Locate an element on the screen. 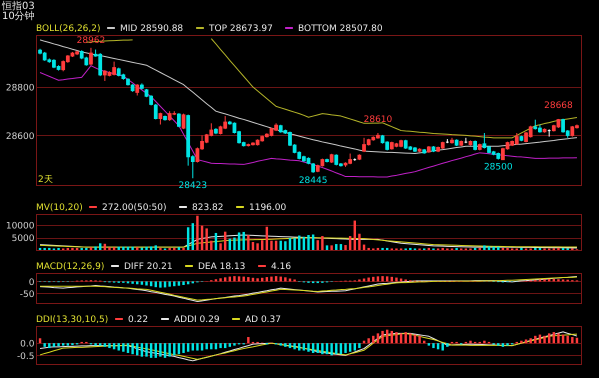  annotation: 28500 is located at coordinates (498, 167).